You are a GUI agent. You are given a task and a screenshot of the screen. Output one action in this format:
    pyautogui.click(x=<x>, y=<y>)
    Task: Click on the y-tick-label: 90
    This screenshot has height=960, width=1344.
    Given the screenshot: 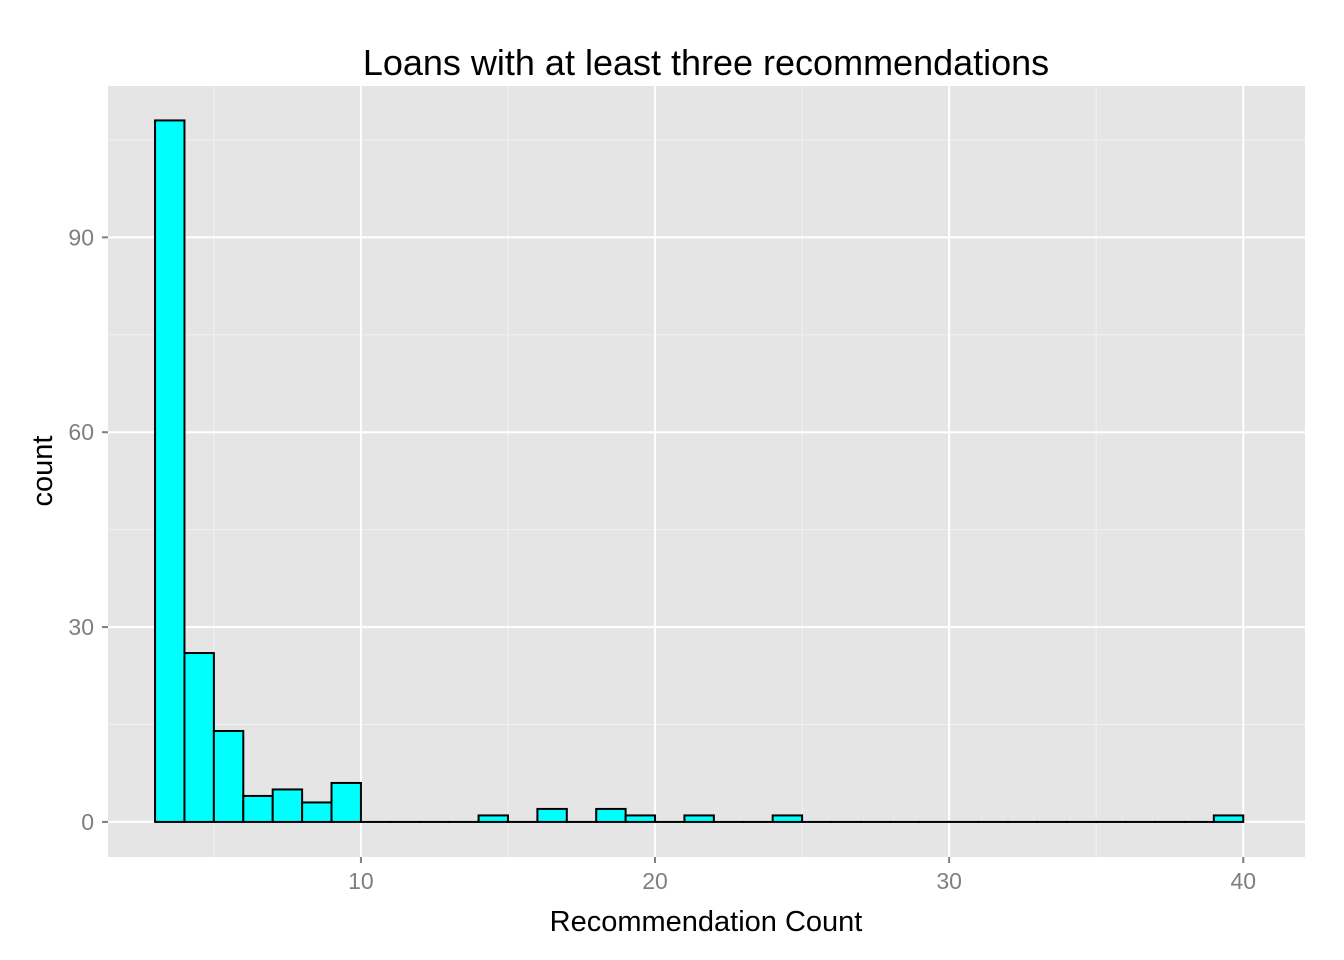 What is the action you would take?
    pyautogui.click(x=81, y=237)
    